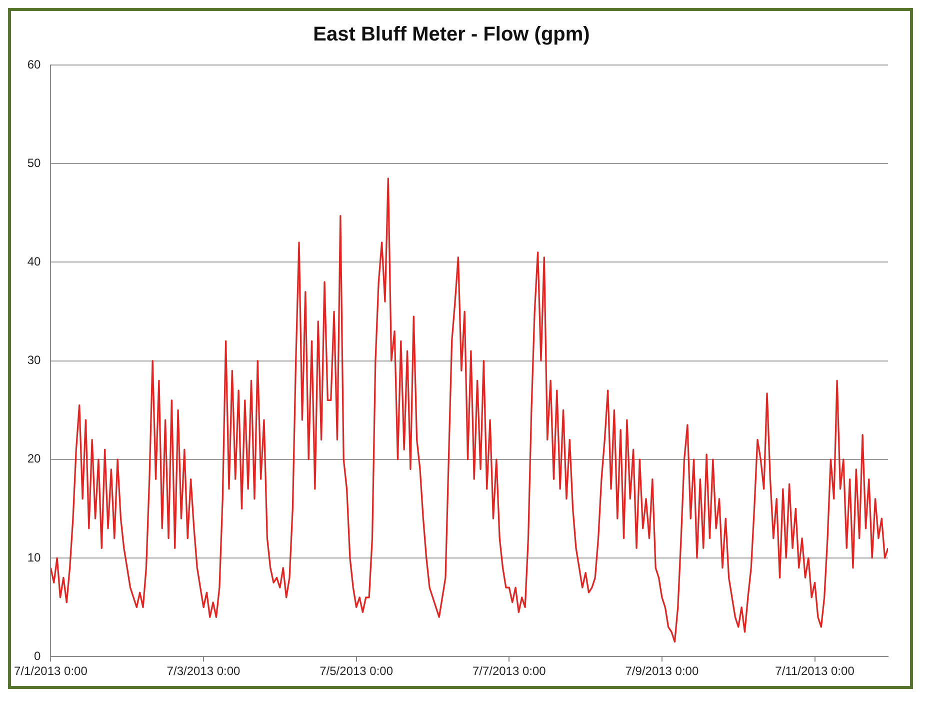 This screenshot has width=925, height=701. Describe the element at coordinates (357, 671) in the screenshot. I see `x-tick-label: 7/5/2013 0:00` at that location.